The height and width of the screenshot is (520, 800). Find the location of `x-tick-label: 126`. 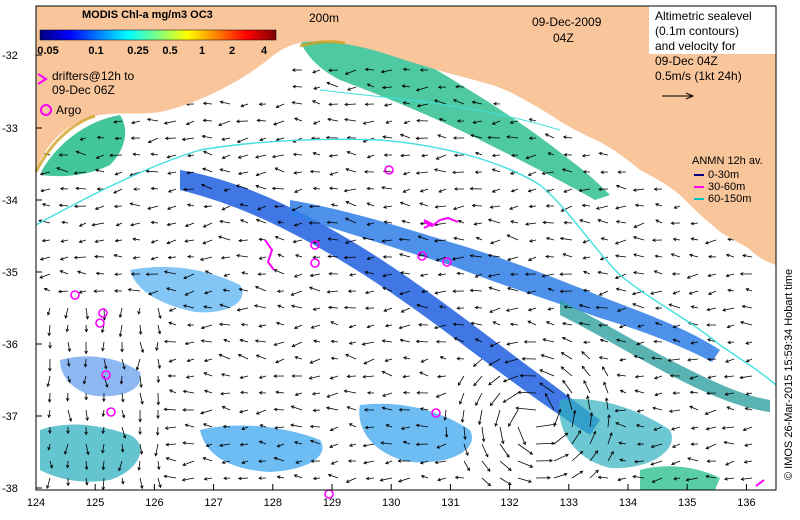

x-tick-label: 126 is located at coordinates (154, 503).